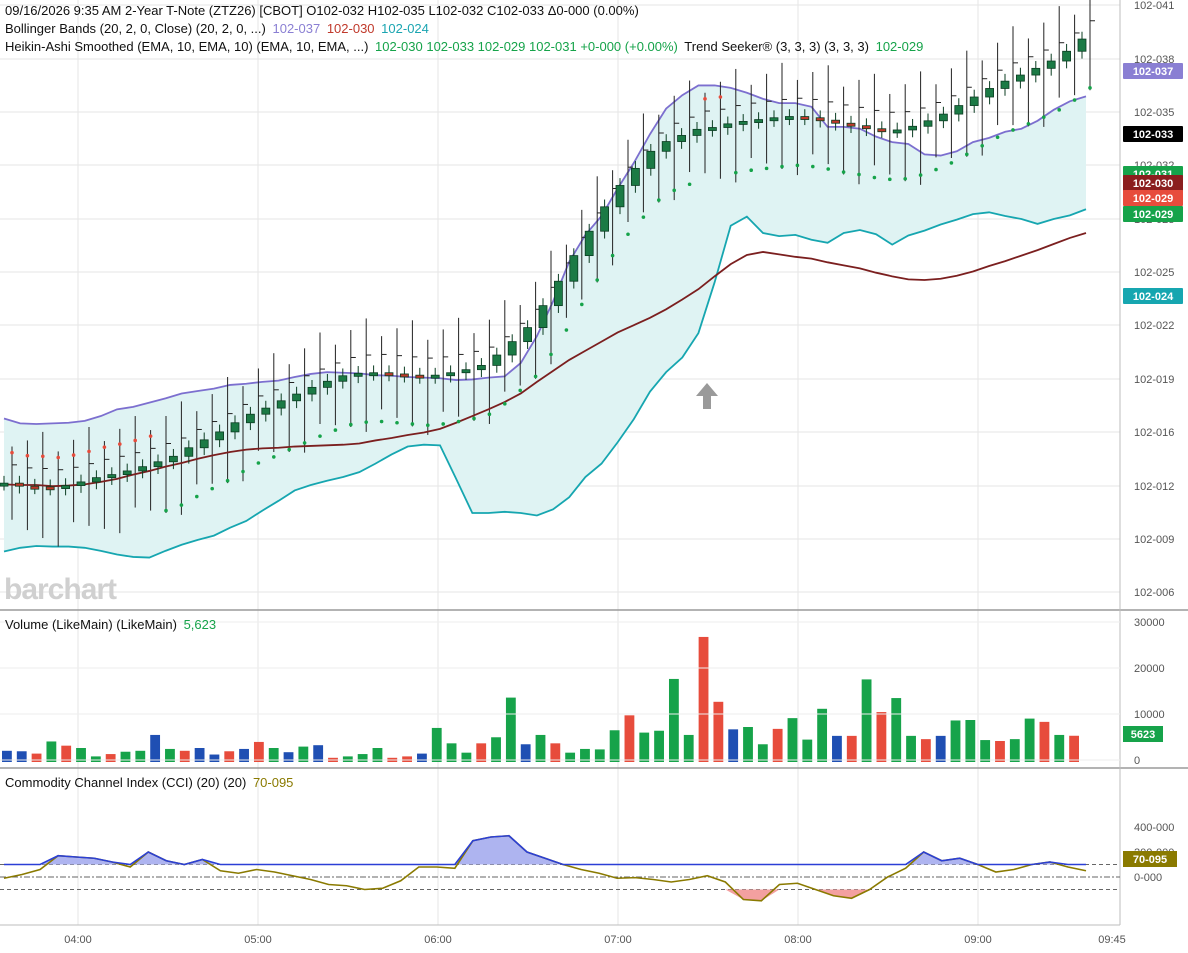 This screenshot has height=953, width=1188. I want to click on volume-legend: Volume (LikeMain) (LikeMain) 5,623, so click(112, 624).